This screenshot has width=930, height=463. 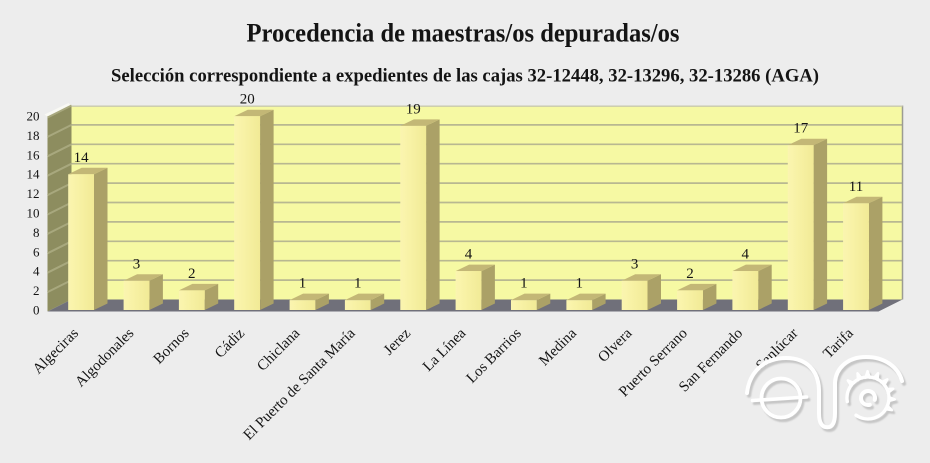 I want to click on svg-text: 18, so click(x=33, y=135).